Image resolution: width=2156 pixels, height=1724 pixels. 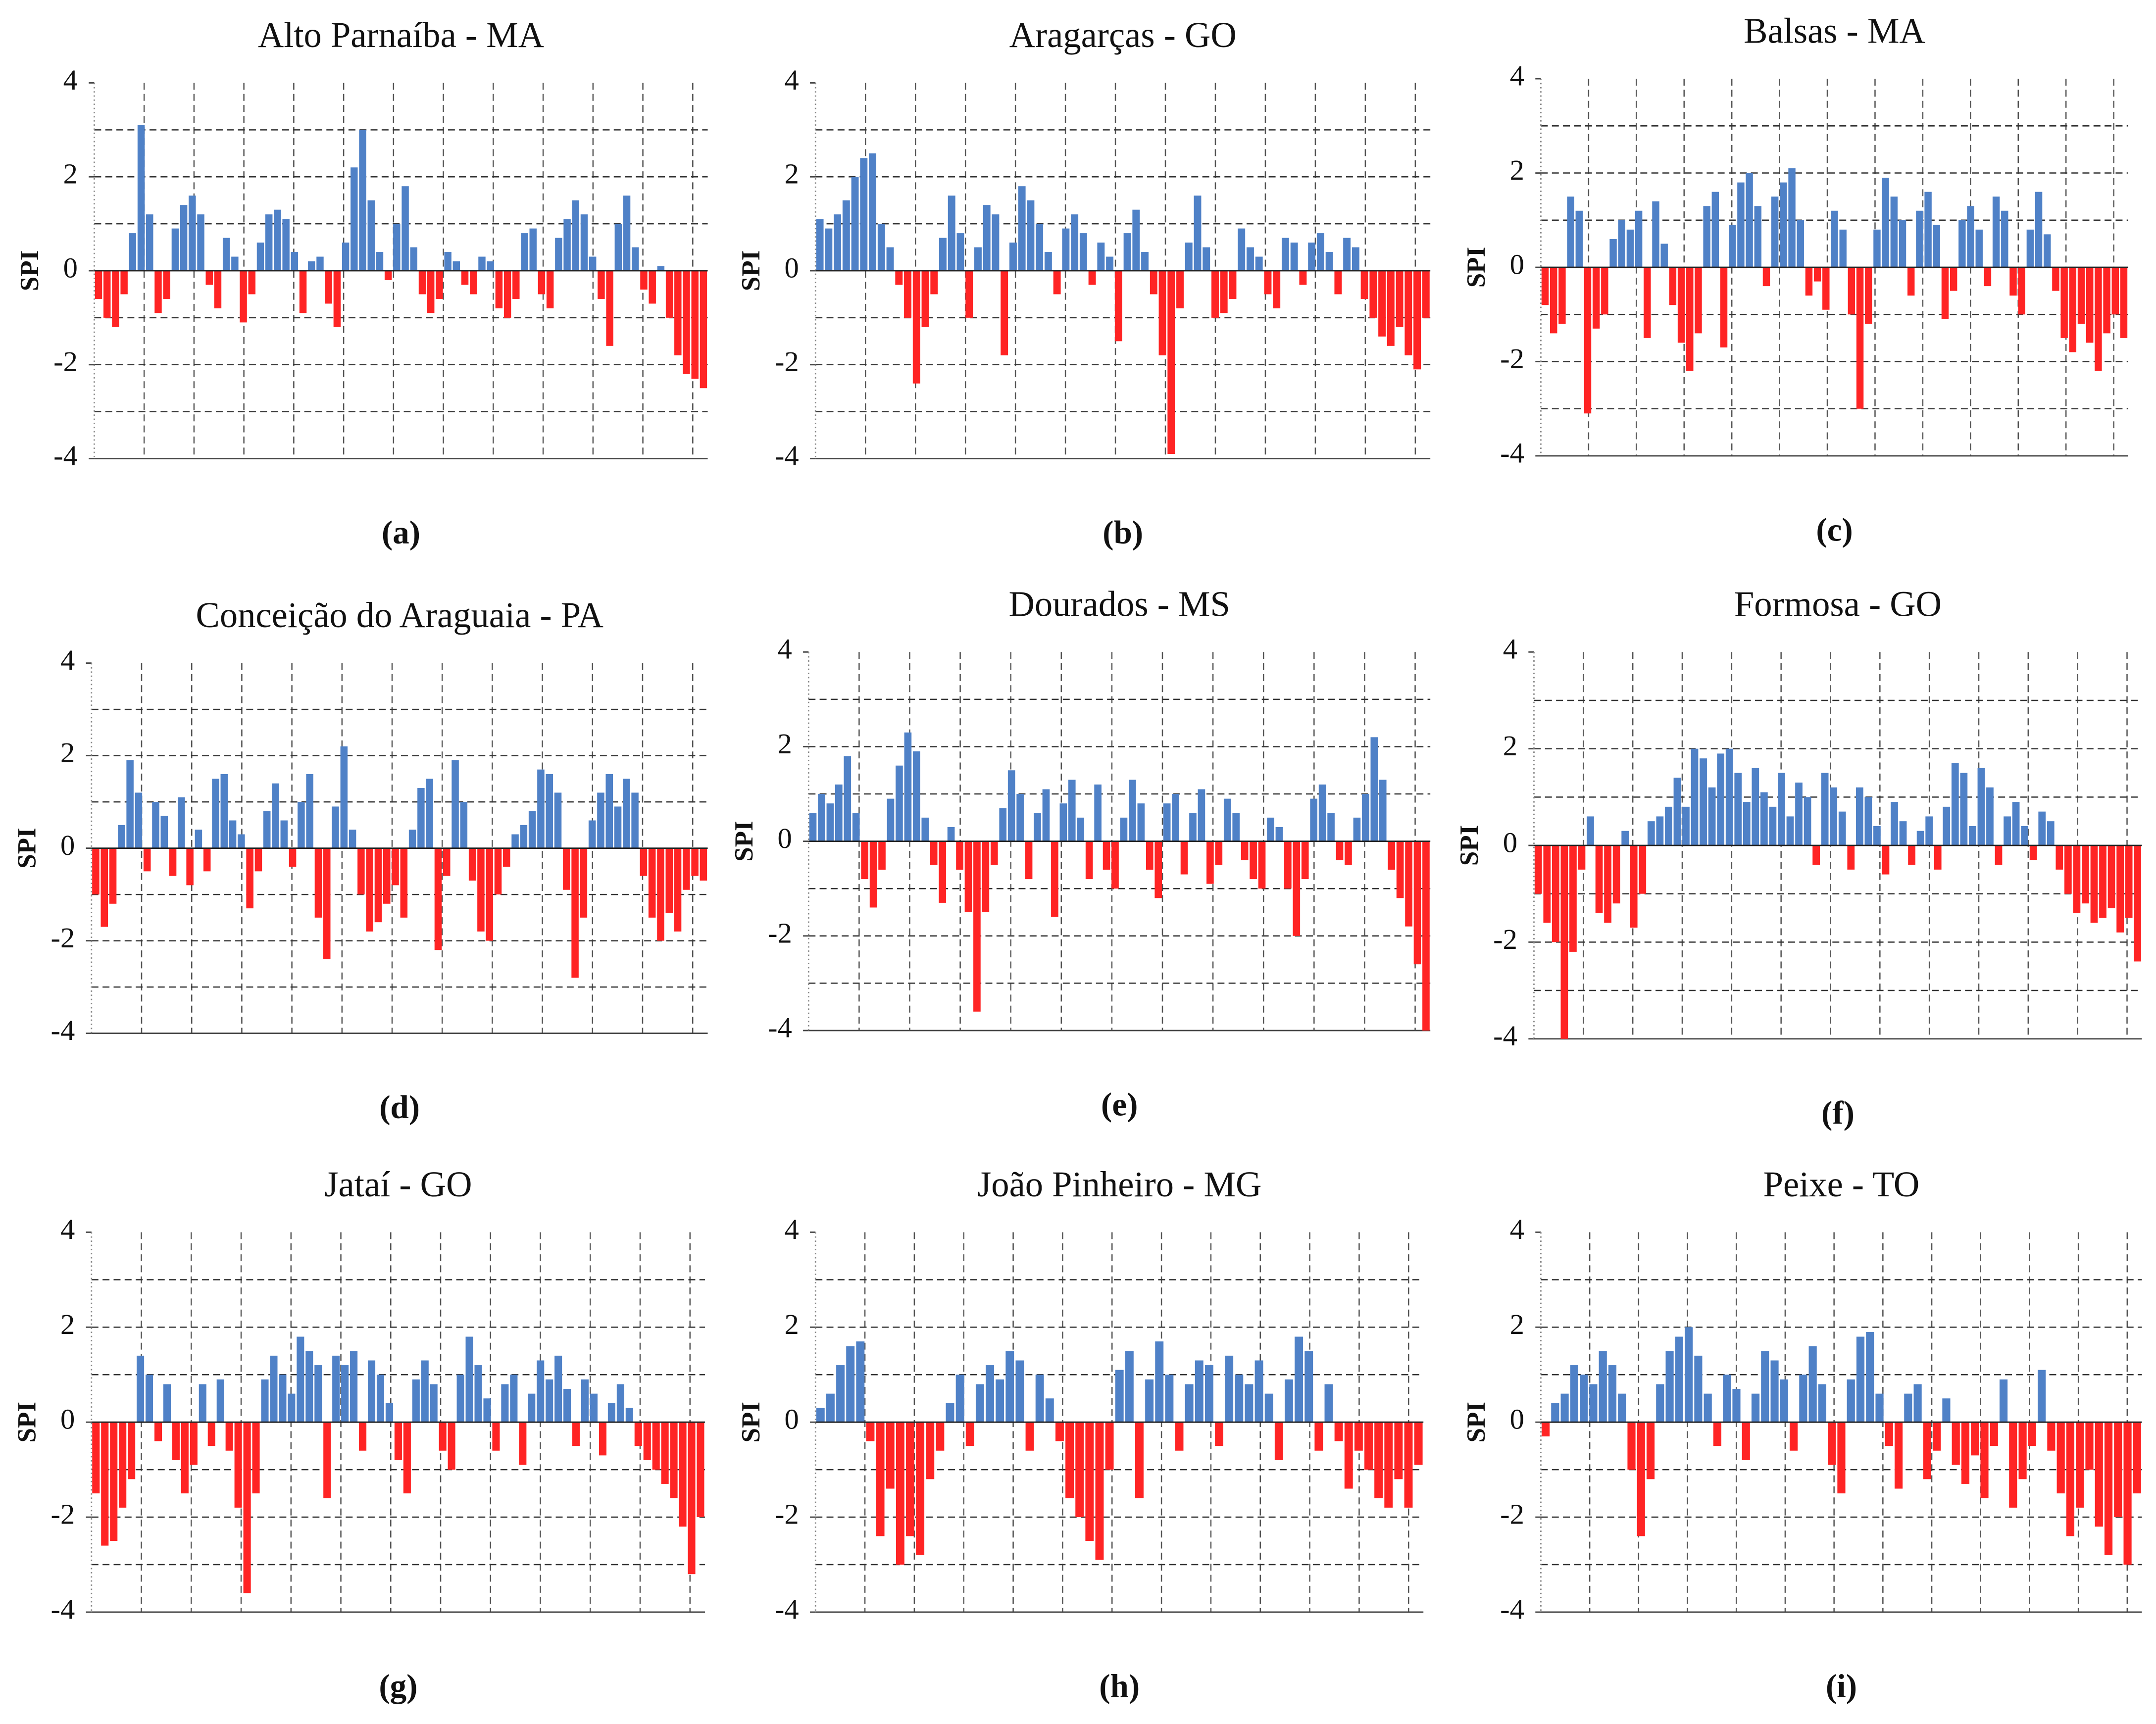 What do you see at coordinates (360, 860) in the screenshot?
I see `panel: -4 -2 0 2 4 Conceição do Araguaia - PA SPI (d)` at bounding box center [360, 860].